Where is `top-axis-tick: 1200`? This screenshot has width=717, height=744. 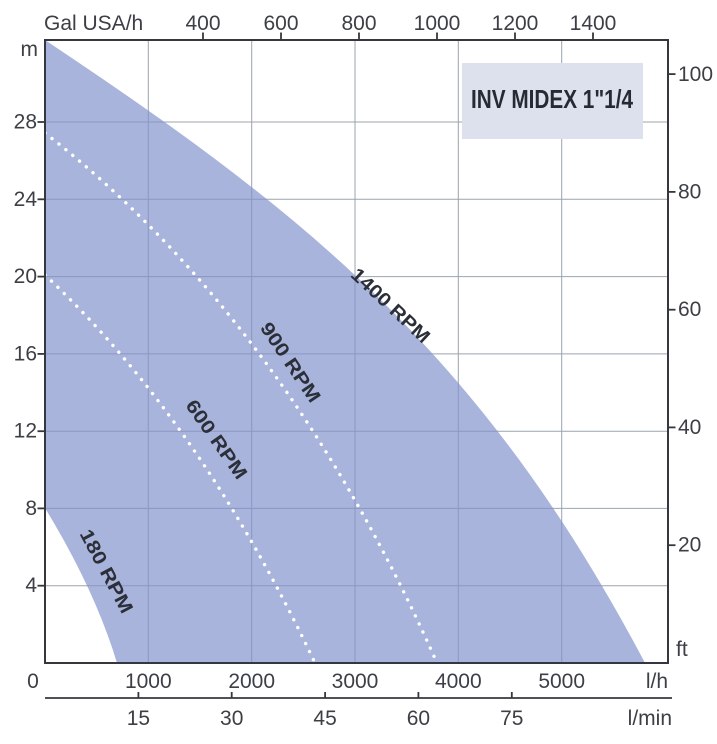
top-axis-tick: 1200 is located at coordinates (515, 23).